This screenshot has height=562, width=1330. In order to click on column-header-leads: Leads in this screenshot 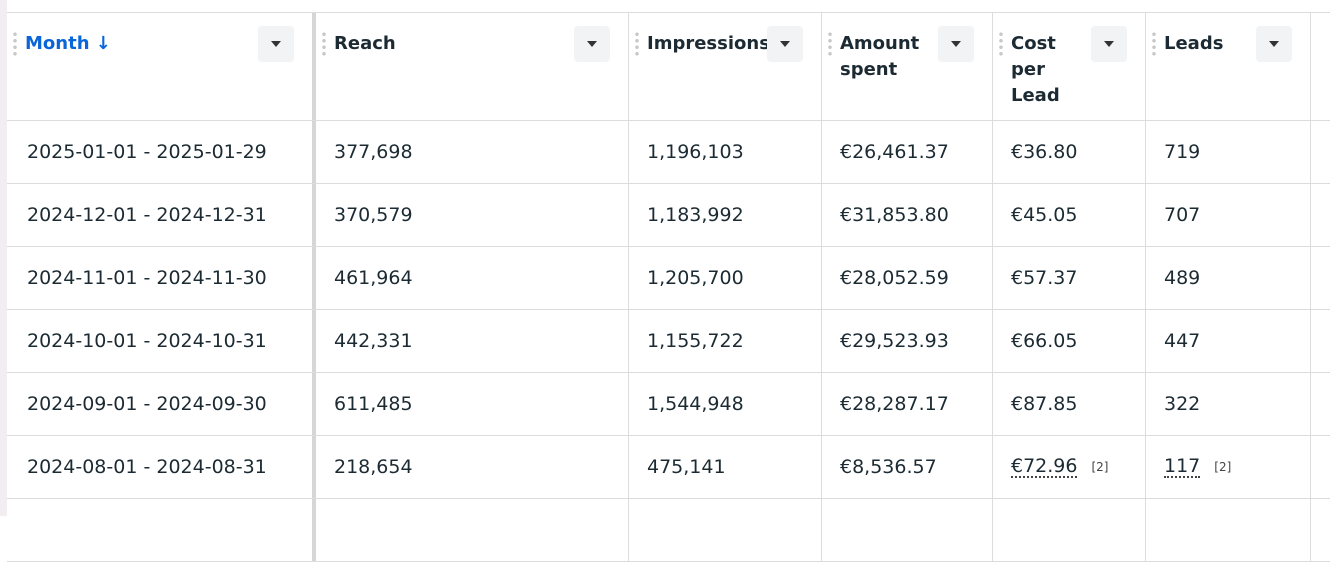, I will do `click(1228, 66)`.